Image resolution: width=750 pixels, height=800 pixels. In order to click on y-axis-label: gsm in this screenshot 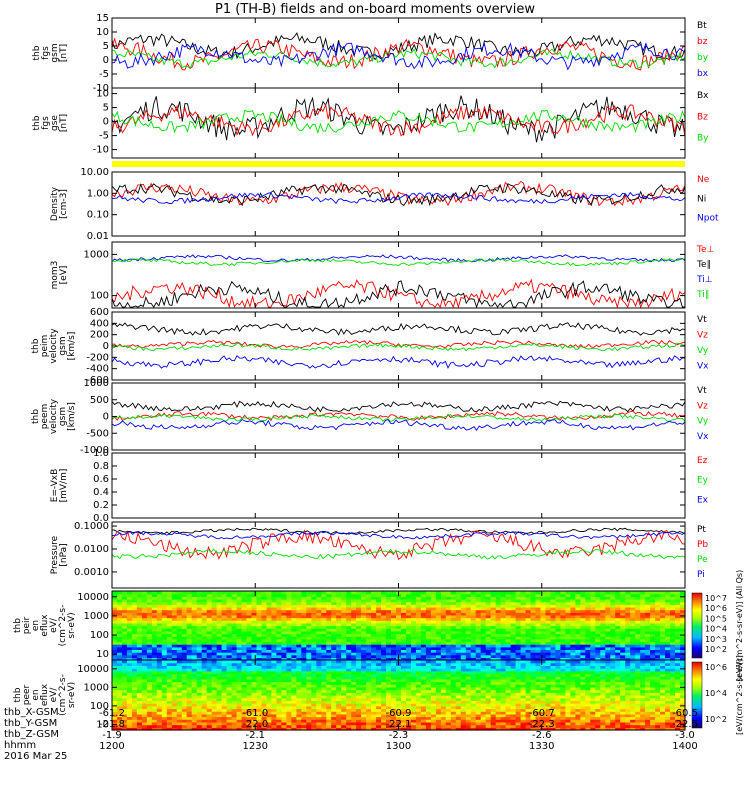, I will do `click(55, 52)`.